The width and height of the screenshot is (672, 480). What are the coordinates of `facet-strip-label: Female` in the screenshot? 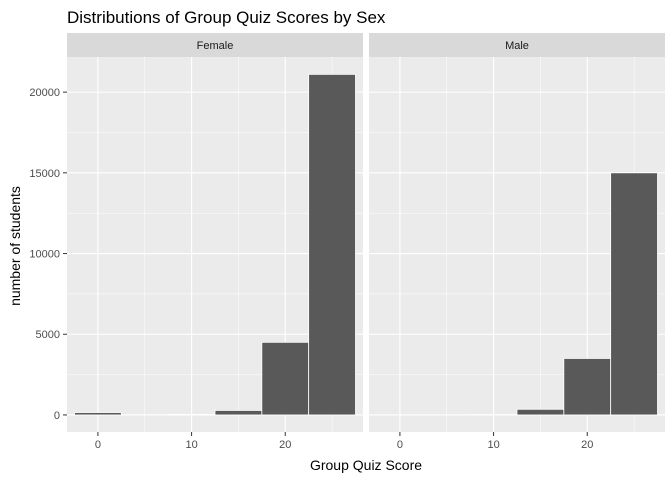 It's located at (215, 46).